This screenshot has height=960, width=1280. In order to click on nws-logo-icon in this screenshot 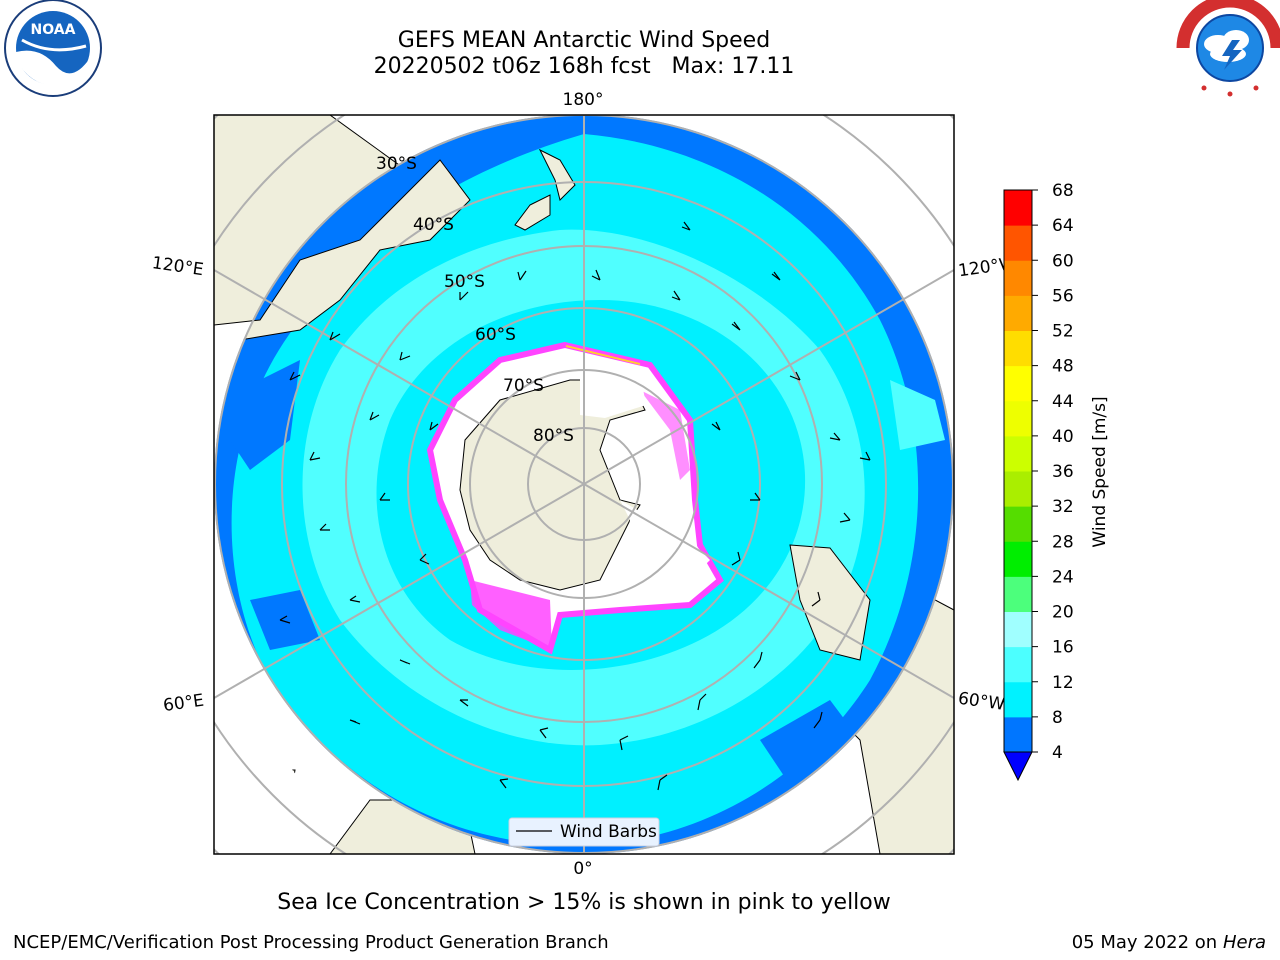, I will do `click(1228, 48)`.